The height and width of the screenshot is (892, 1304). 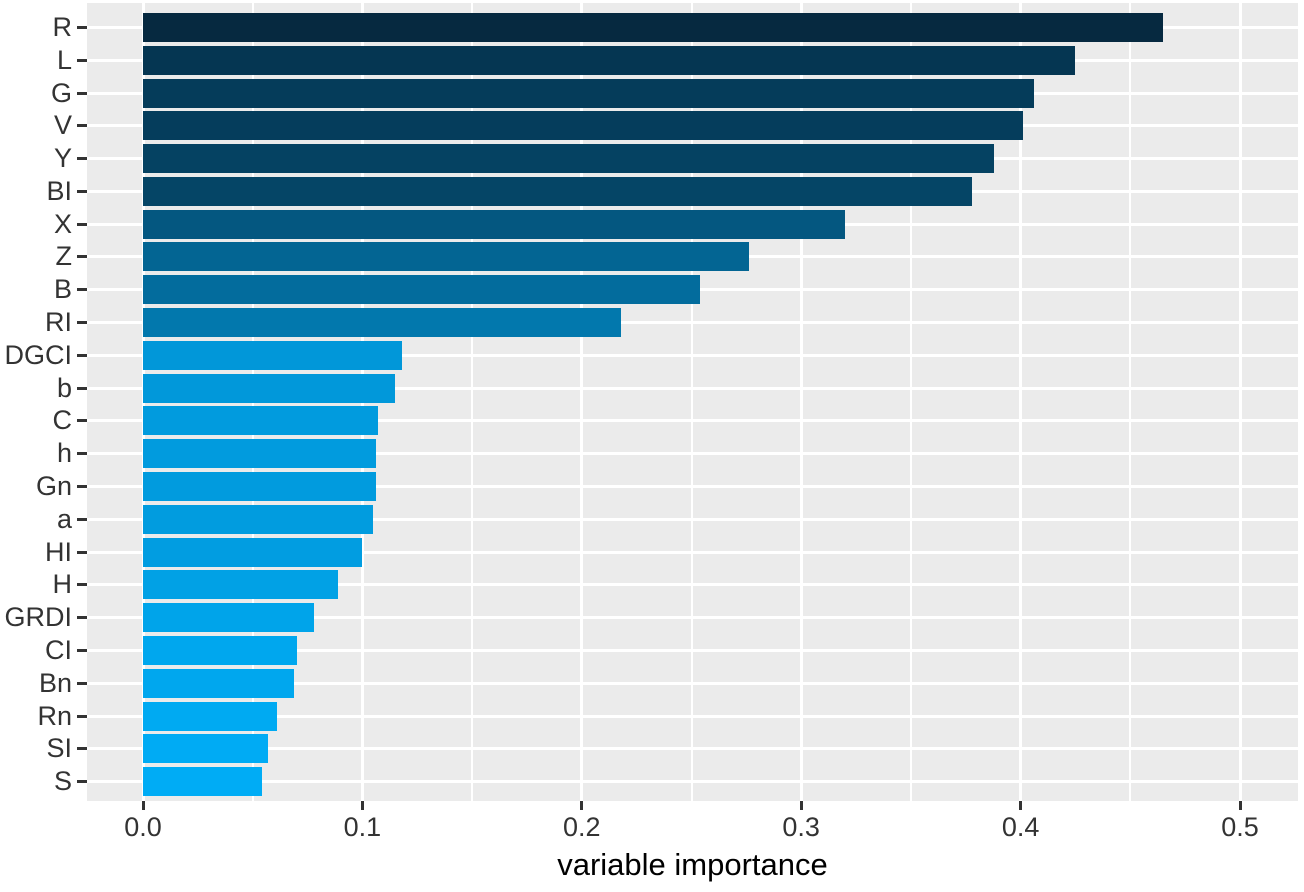 What do you see at coordinates (801, 827) in the screenshot?
I see `x-axis-tick-label: 0.3` at bounding box center [801, 827].